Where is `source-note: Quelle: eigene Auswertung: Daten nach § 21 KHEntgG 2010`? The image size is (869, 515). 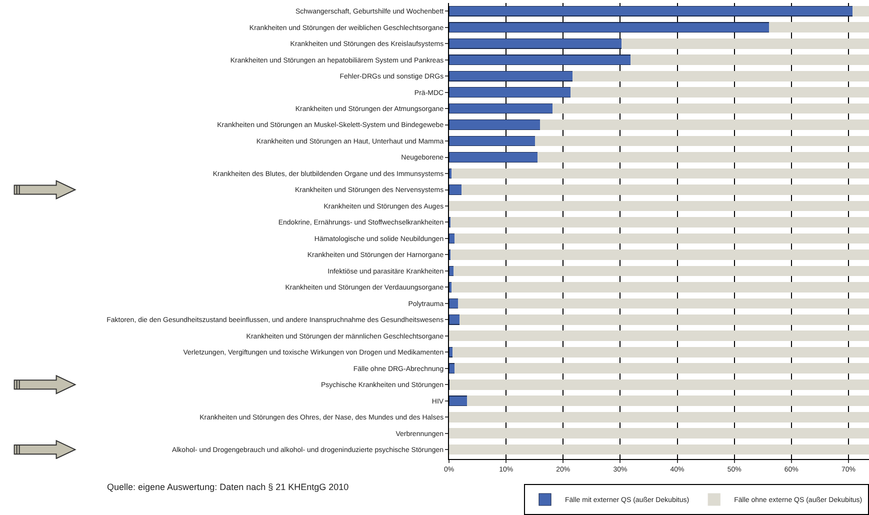
source-note: Quelle: eigene Auswertung: Daten nach § 21 KHEntgG 2010 is located at coordinates (228, 487).